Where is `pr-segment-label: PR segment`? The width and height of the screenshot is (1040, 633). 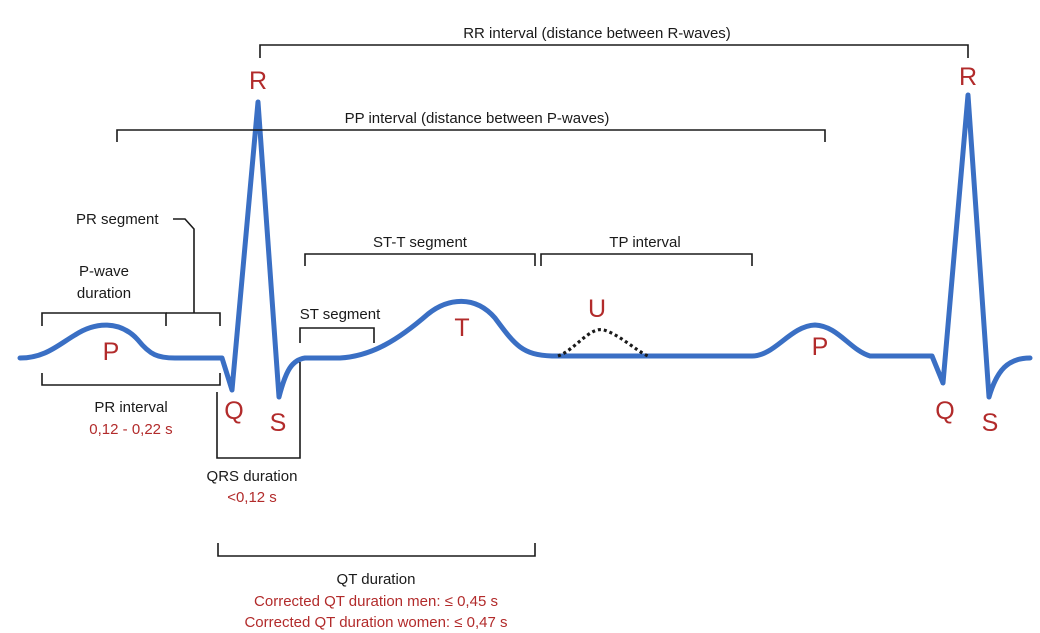 pr-segment-label: PR segment is located at coordinates (117, 219).